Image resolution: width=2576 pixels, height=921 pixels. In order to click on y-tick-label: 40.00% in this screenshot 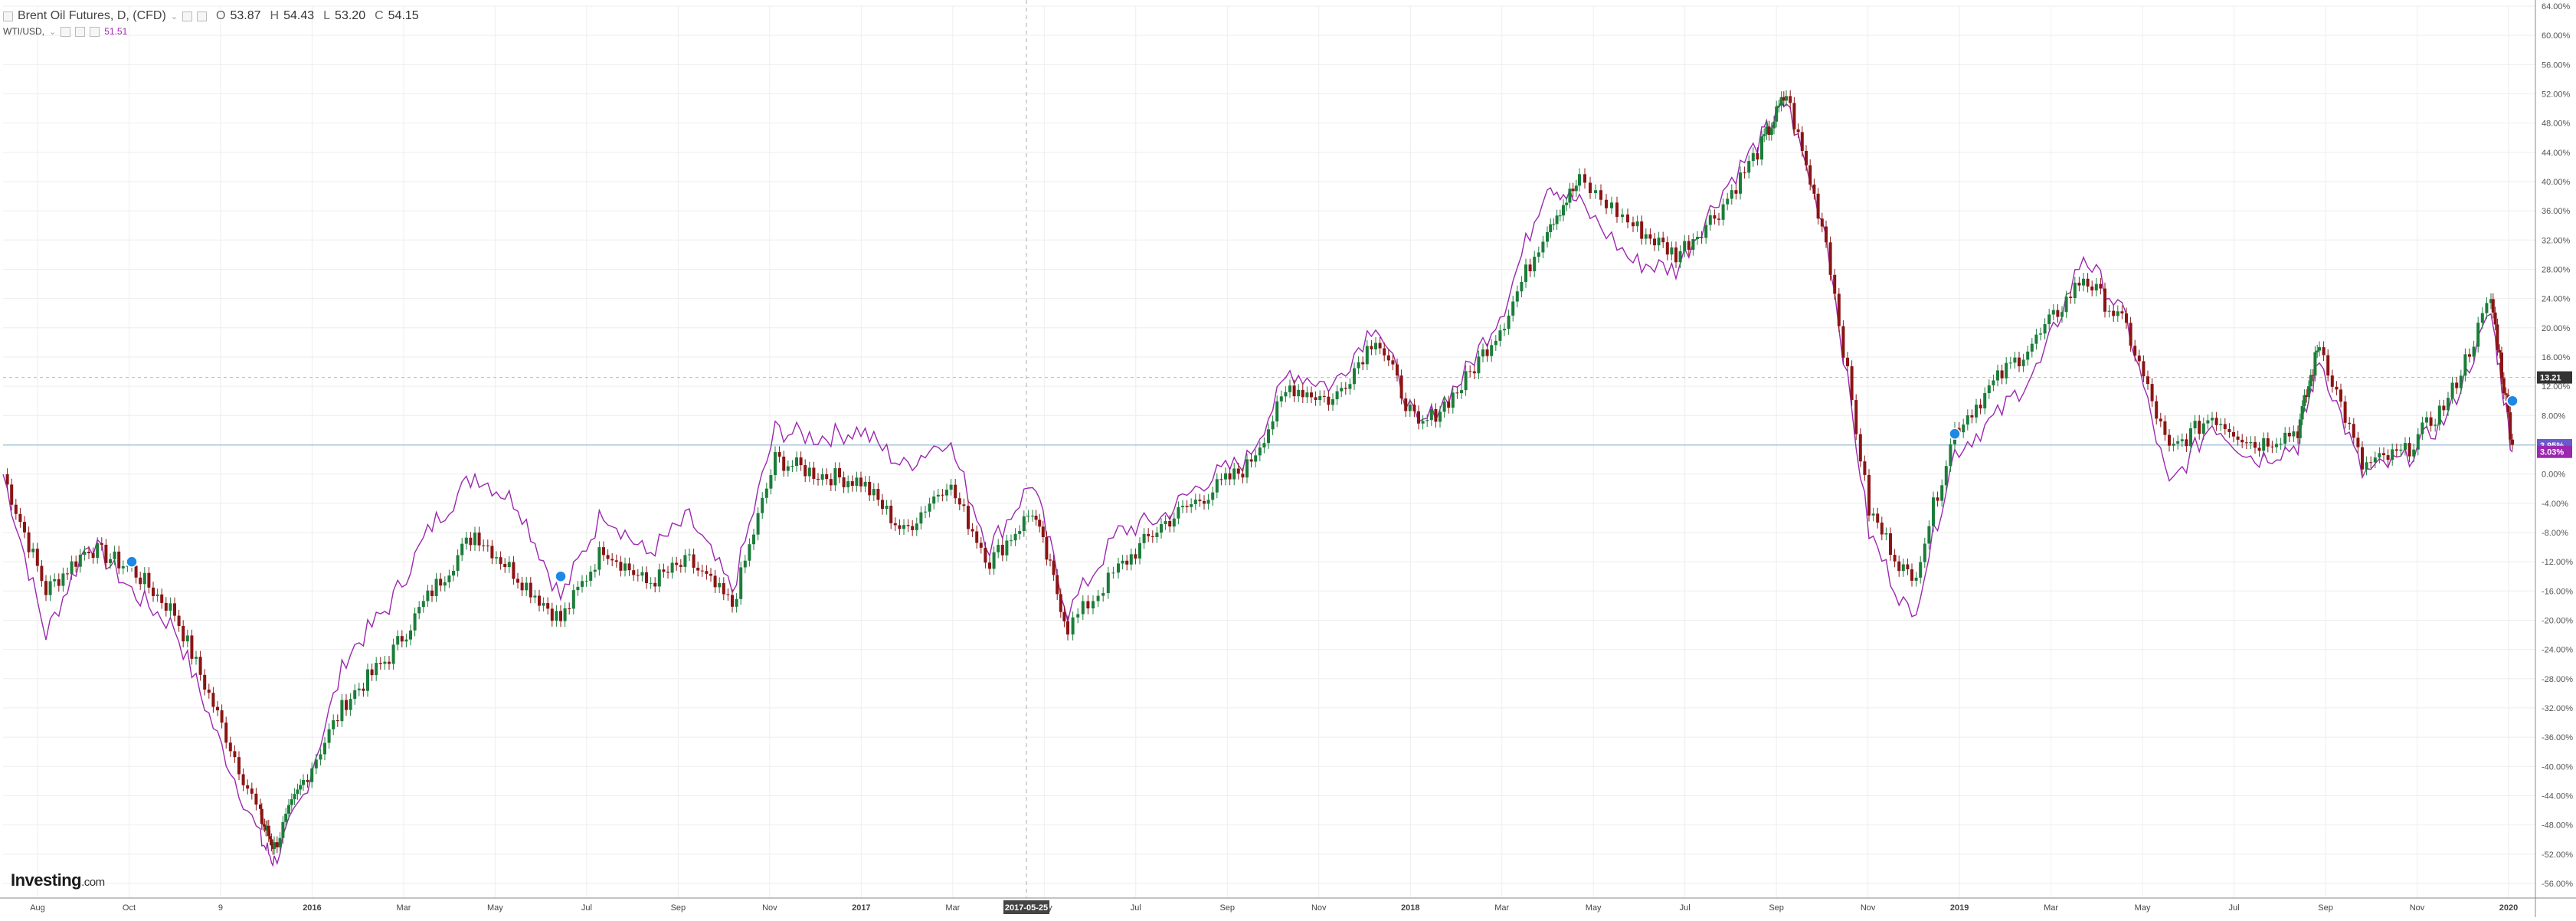, I will do `click(2556, 182)`.